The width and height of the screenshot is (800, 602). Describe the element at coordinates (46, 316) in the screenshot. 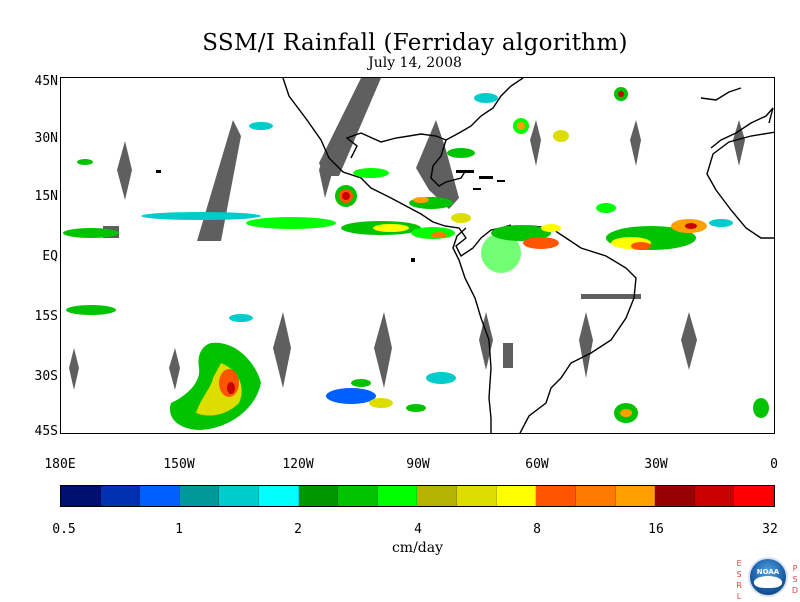

I see `lat-label-15s: 15S` at that location.